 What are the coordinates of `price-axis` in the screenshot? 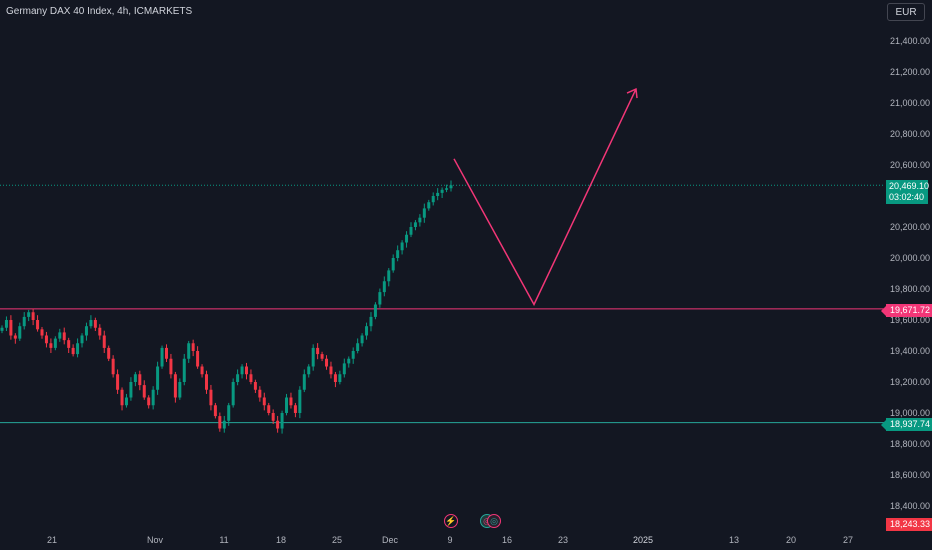 It's located at (908, 275).